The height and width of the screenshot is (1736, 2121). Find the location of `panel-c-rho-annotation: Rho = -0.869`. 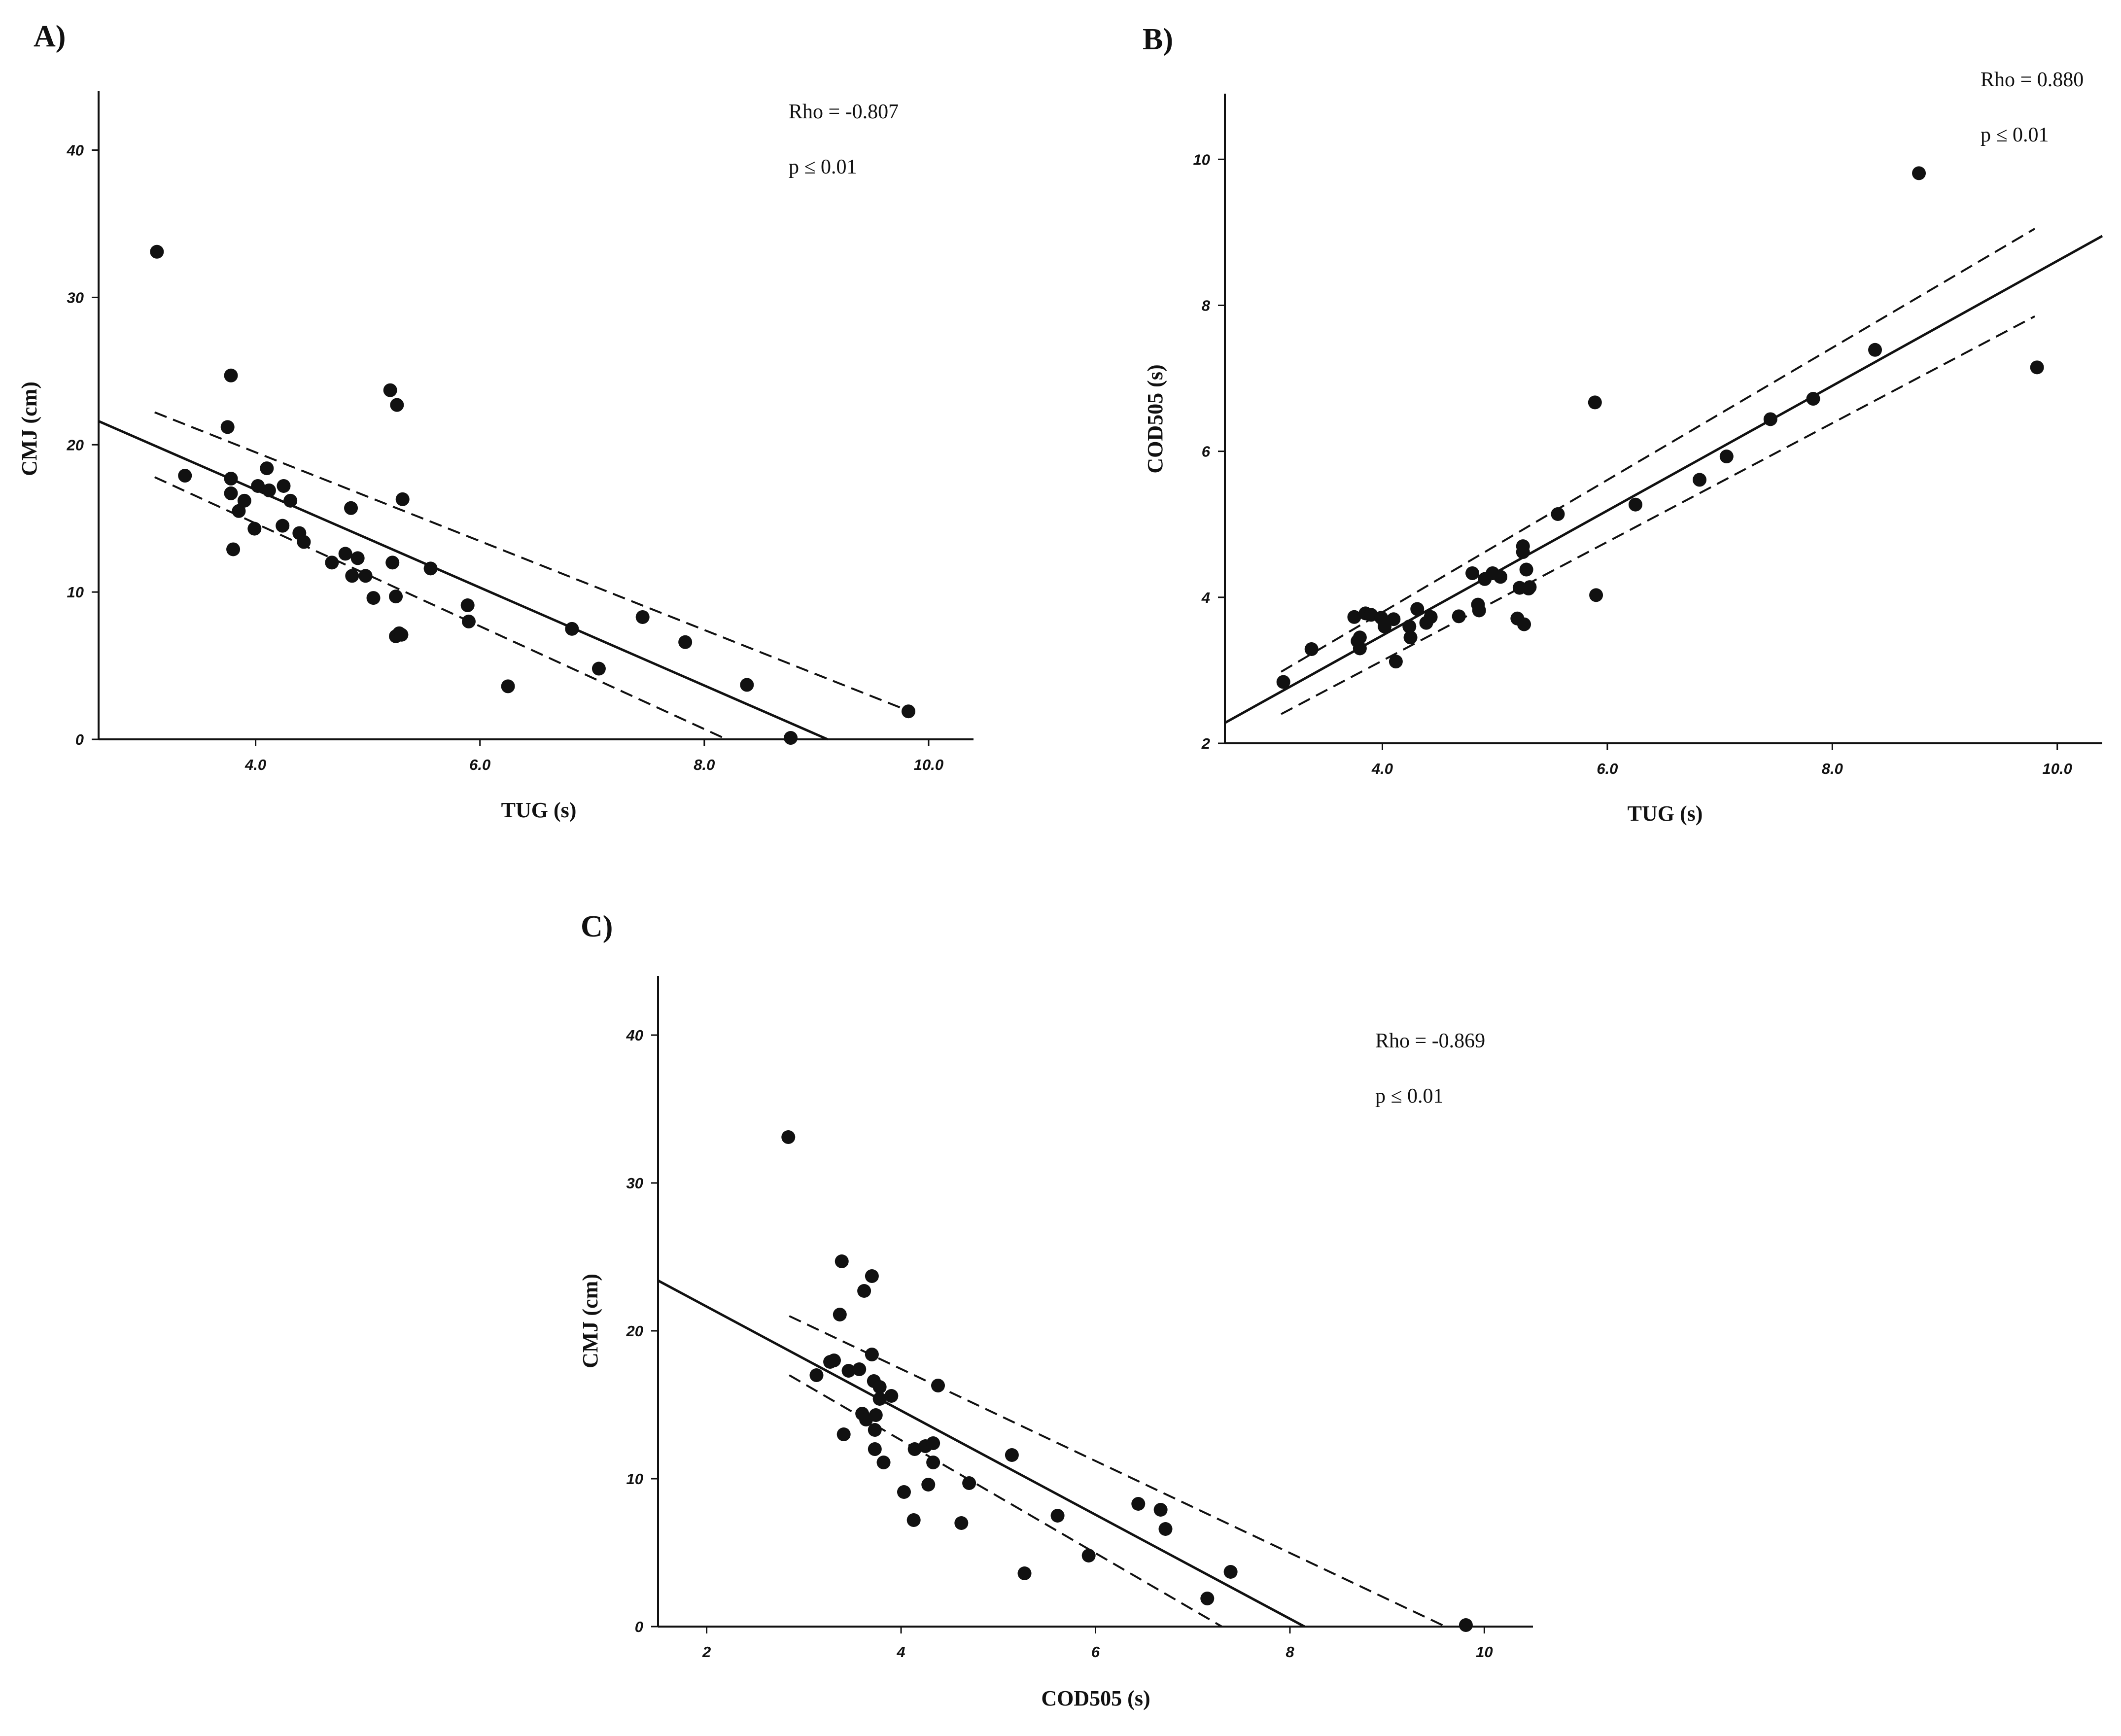

panel-c-rho-annotation: Rho = -0.869 is located at coordinates (1430, 1041).